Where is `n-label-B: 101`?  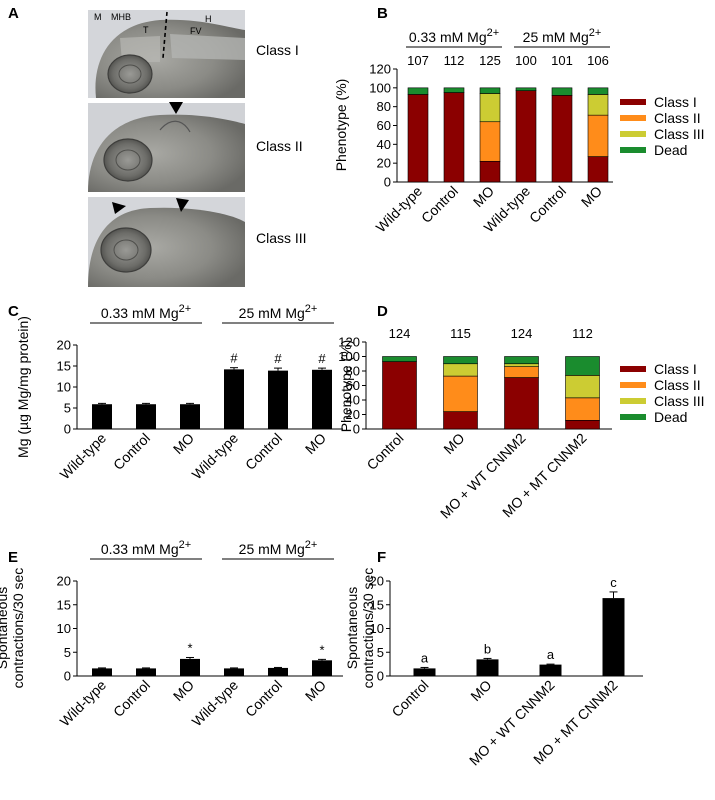
n-label-B: 101 is located at coordinates (562, 60).